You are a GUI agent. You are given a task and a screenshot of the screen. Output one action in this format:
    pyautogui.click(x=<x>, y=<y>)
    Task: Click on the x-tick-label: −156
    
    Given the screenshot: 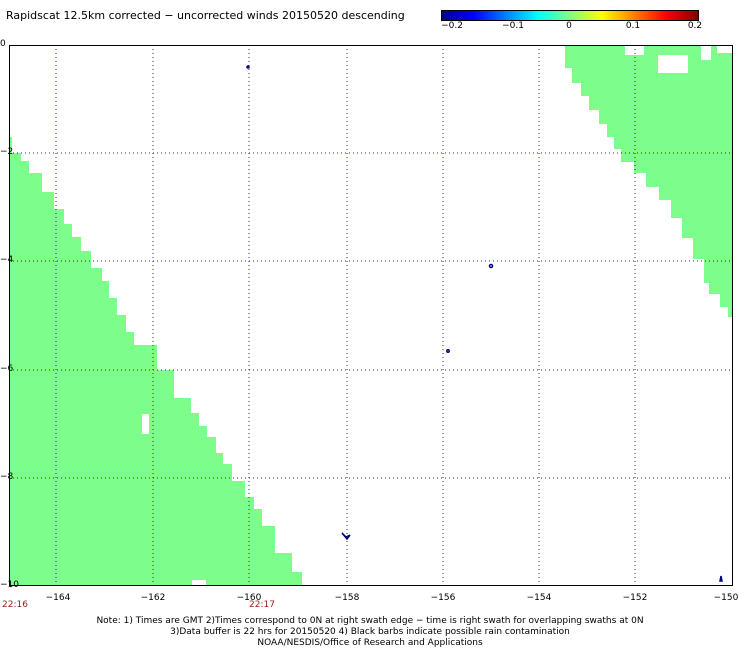 What is the action you would take?
    pyautogui.click(x=443, y=598)
    